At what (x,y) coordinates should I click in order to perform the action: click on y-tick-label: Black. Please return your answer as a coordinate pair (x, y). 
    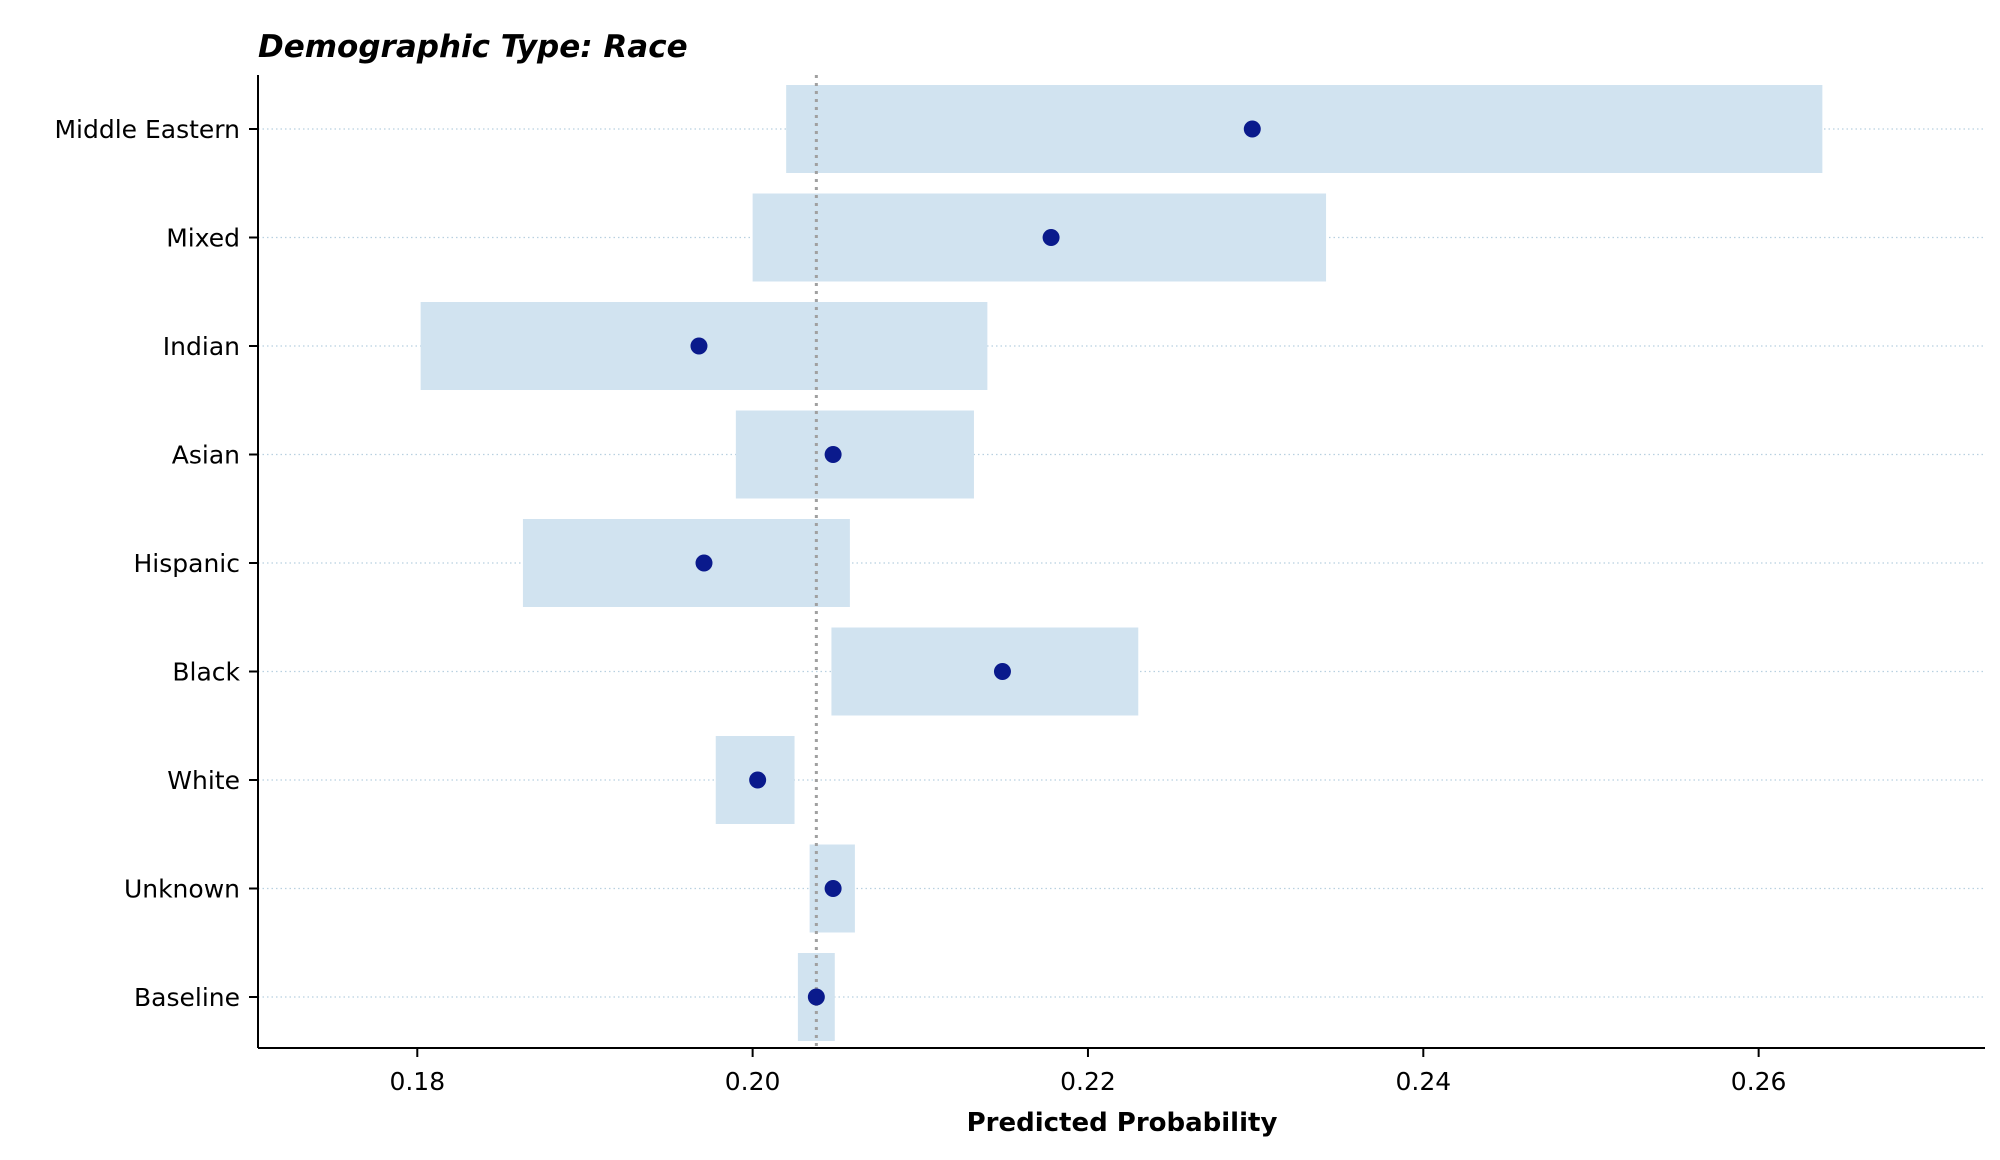
    Looking at the image, I should click on (206, 672).